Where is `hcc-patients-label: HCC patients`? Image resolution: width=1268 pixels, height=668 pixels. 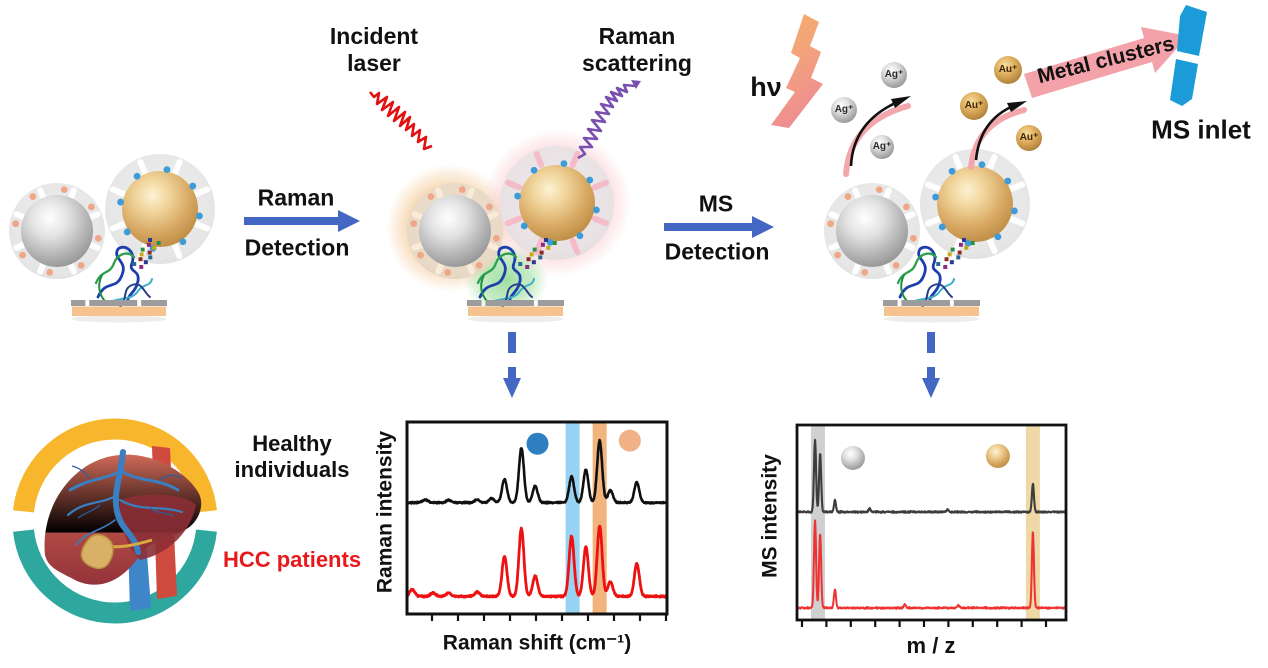 hcc-patients-label: HCC patients is located at coordinates (292, 560).